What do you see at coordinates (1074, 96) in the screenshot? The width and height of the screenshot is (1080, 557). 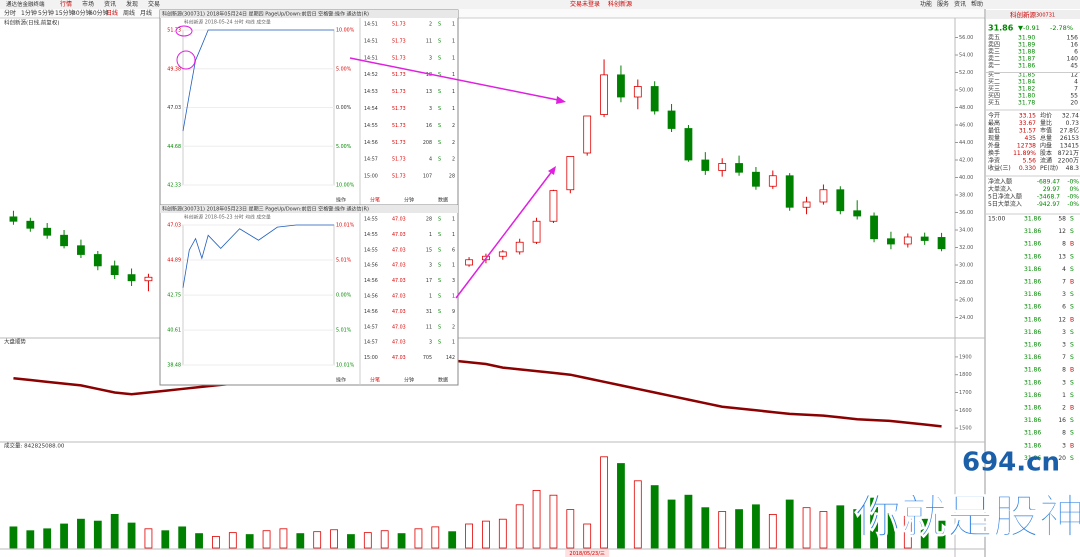 I see `book-volume: 55` at bounding box center [1074, 96].